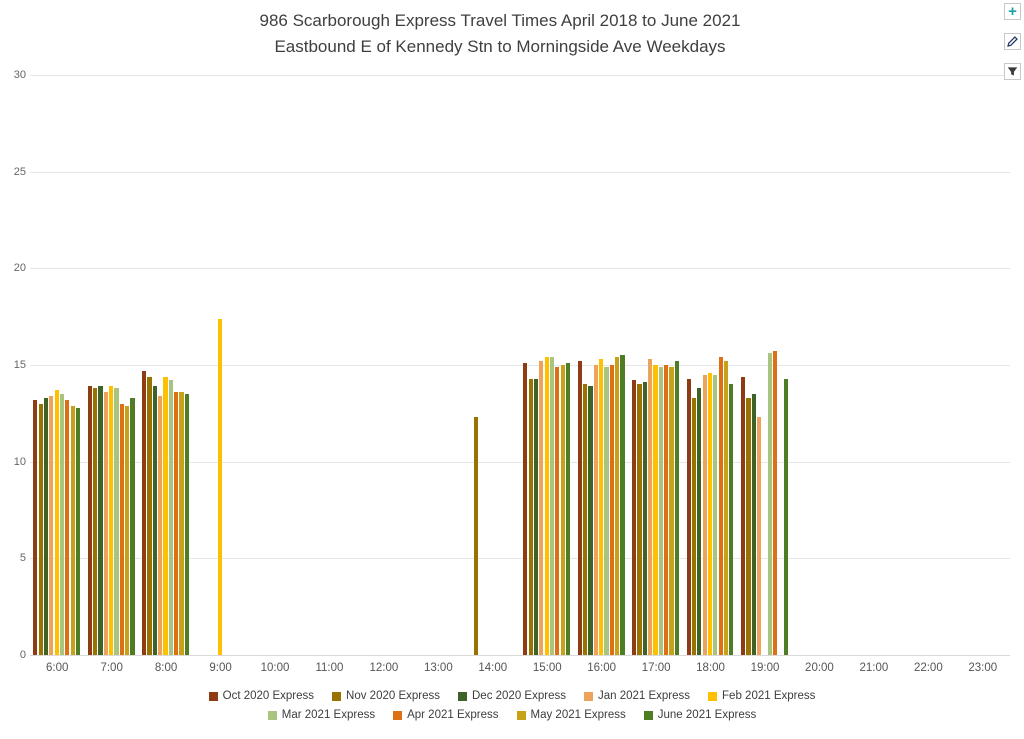 The height and width of the screenshot is (739, 1024). Describe the element at coordinates (22, 558) in the screenshot. I see `y-tick-label: 5` at that location.